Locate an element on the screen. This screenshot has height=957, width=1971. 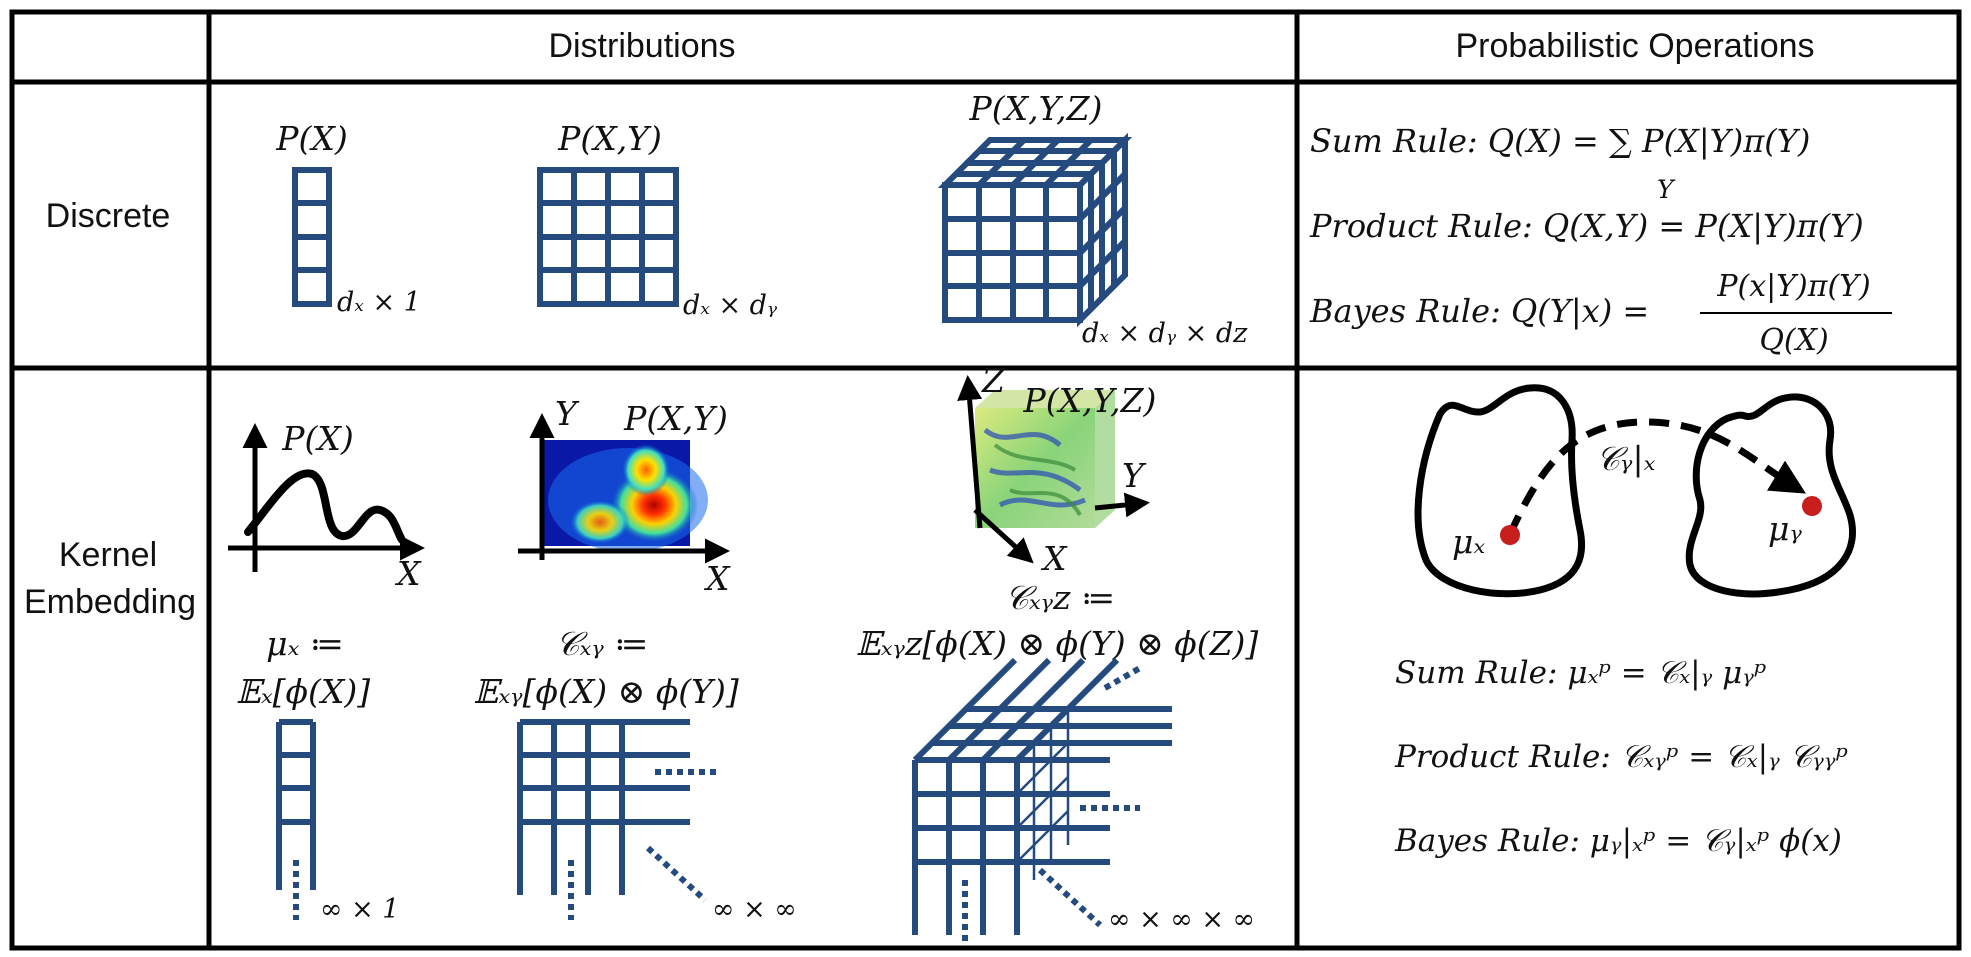
cxy-definition-1: 𝒞ₓᵧ ≔ is located at coordinates (602, 643).